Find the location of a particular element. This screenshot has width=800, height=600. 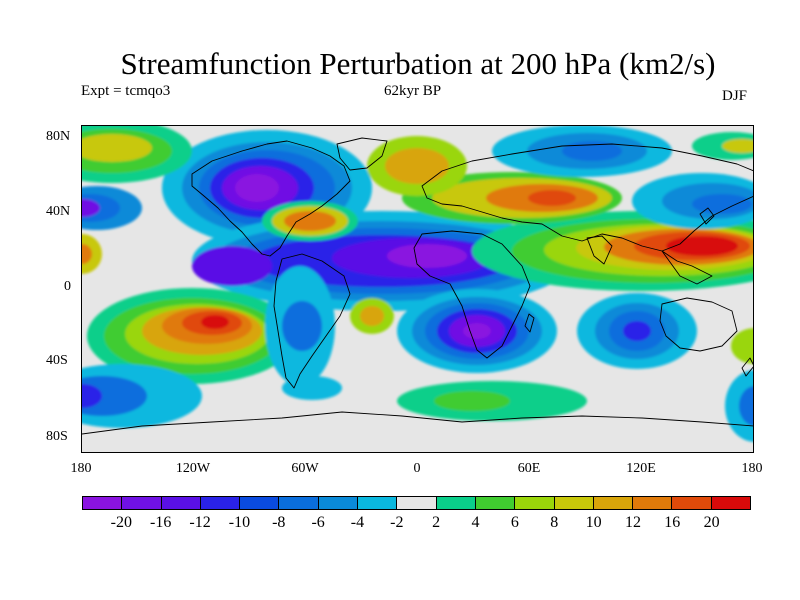

y-tick-label-40s: 40S is located at coordinates (57, 360).